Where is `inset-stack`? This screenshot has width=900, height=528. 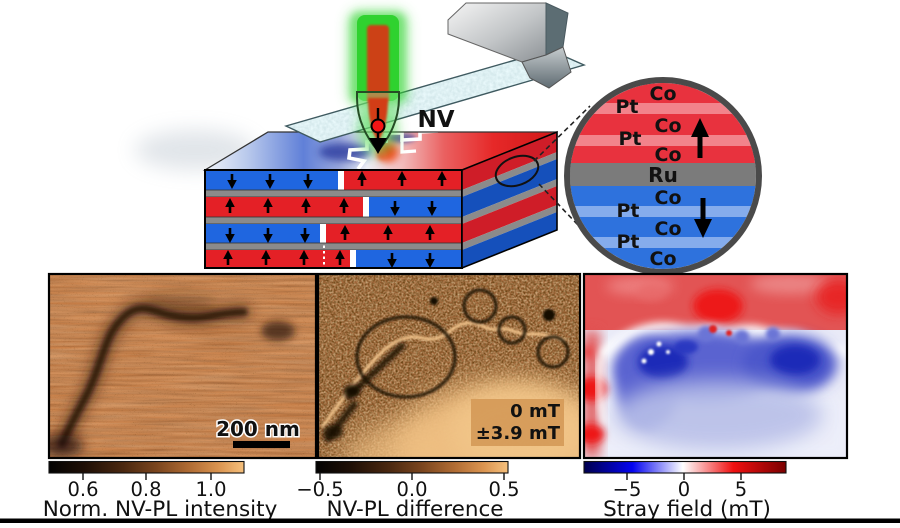
inset-stack is located at coordinates (663, 176).